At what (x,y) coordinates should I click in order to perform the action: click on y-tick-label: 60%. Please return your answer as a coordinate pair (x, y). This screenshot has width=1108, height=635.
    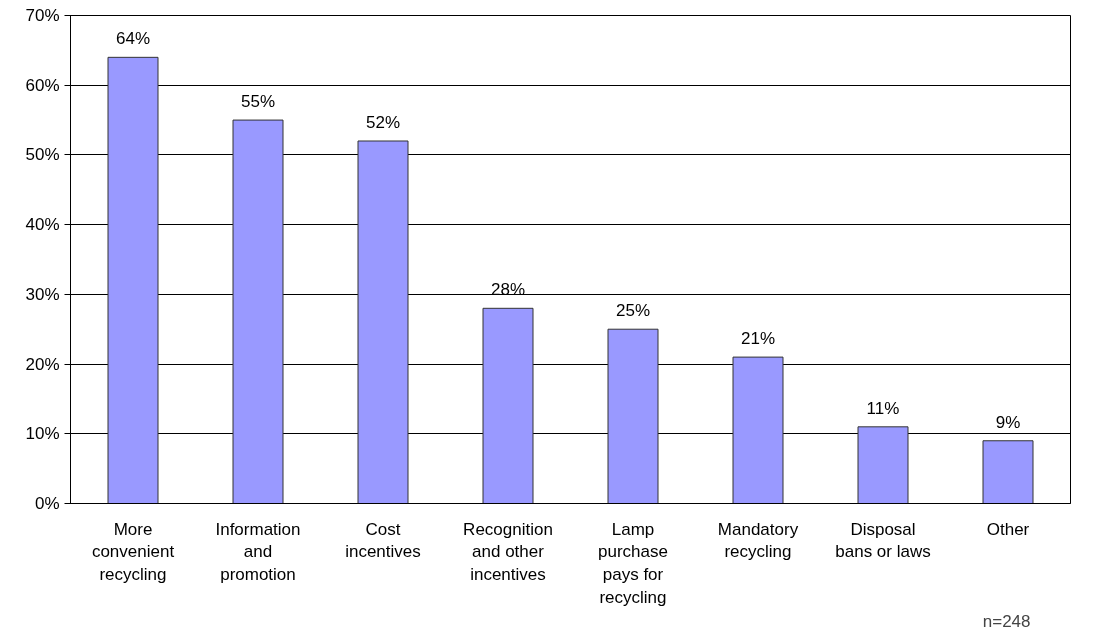
    Looking at the image, I should click on (42, 85).